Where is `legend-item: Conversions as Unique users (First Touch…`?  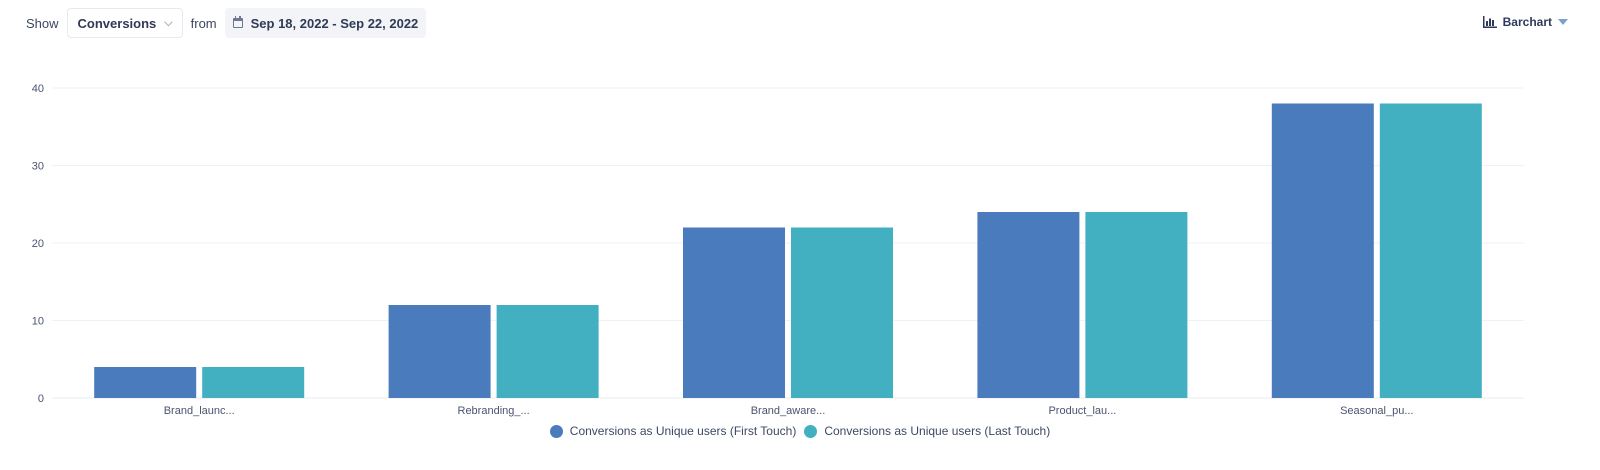
legend-item: Conversions as Unique users (First Touch… is located at coordinates (673, 431).